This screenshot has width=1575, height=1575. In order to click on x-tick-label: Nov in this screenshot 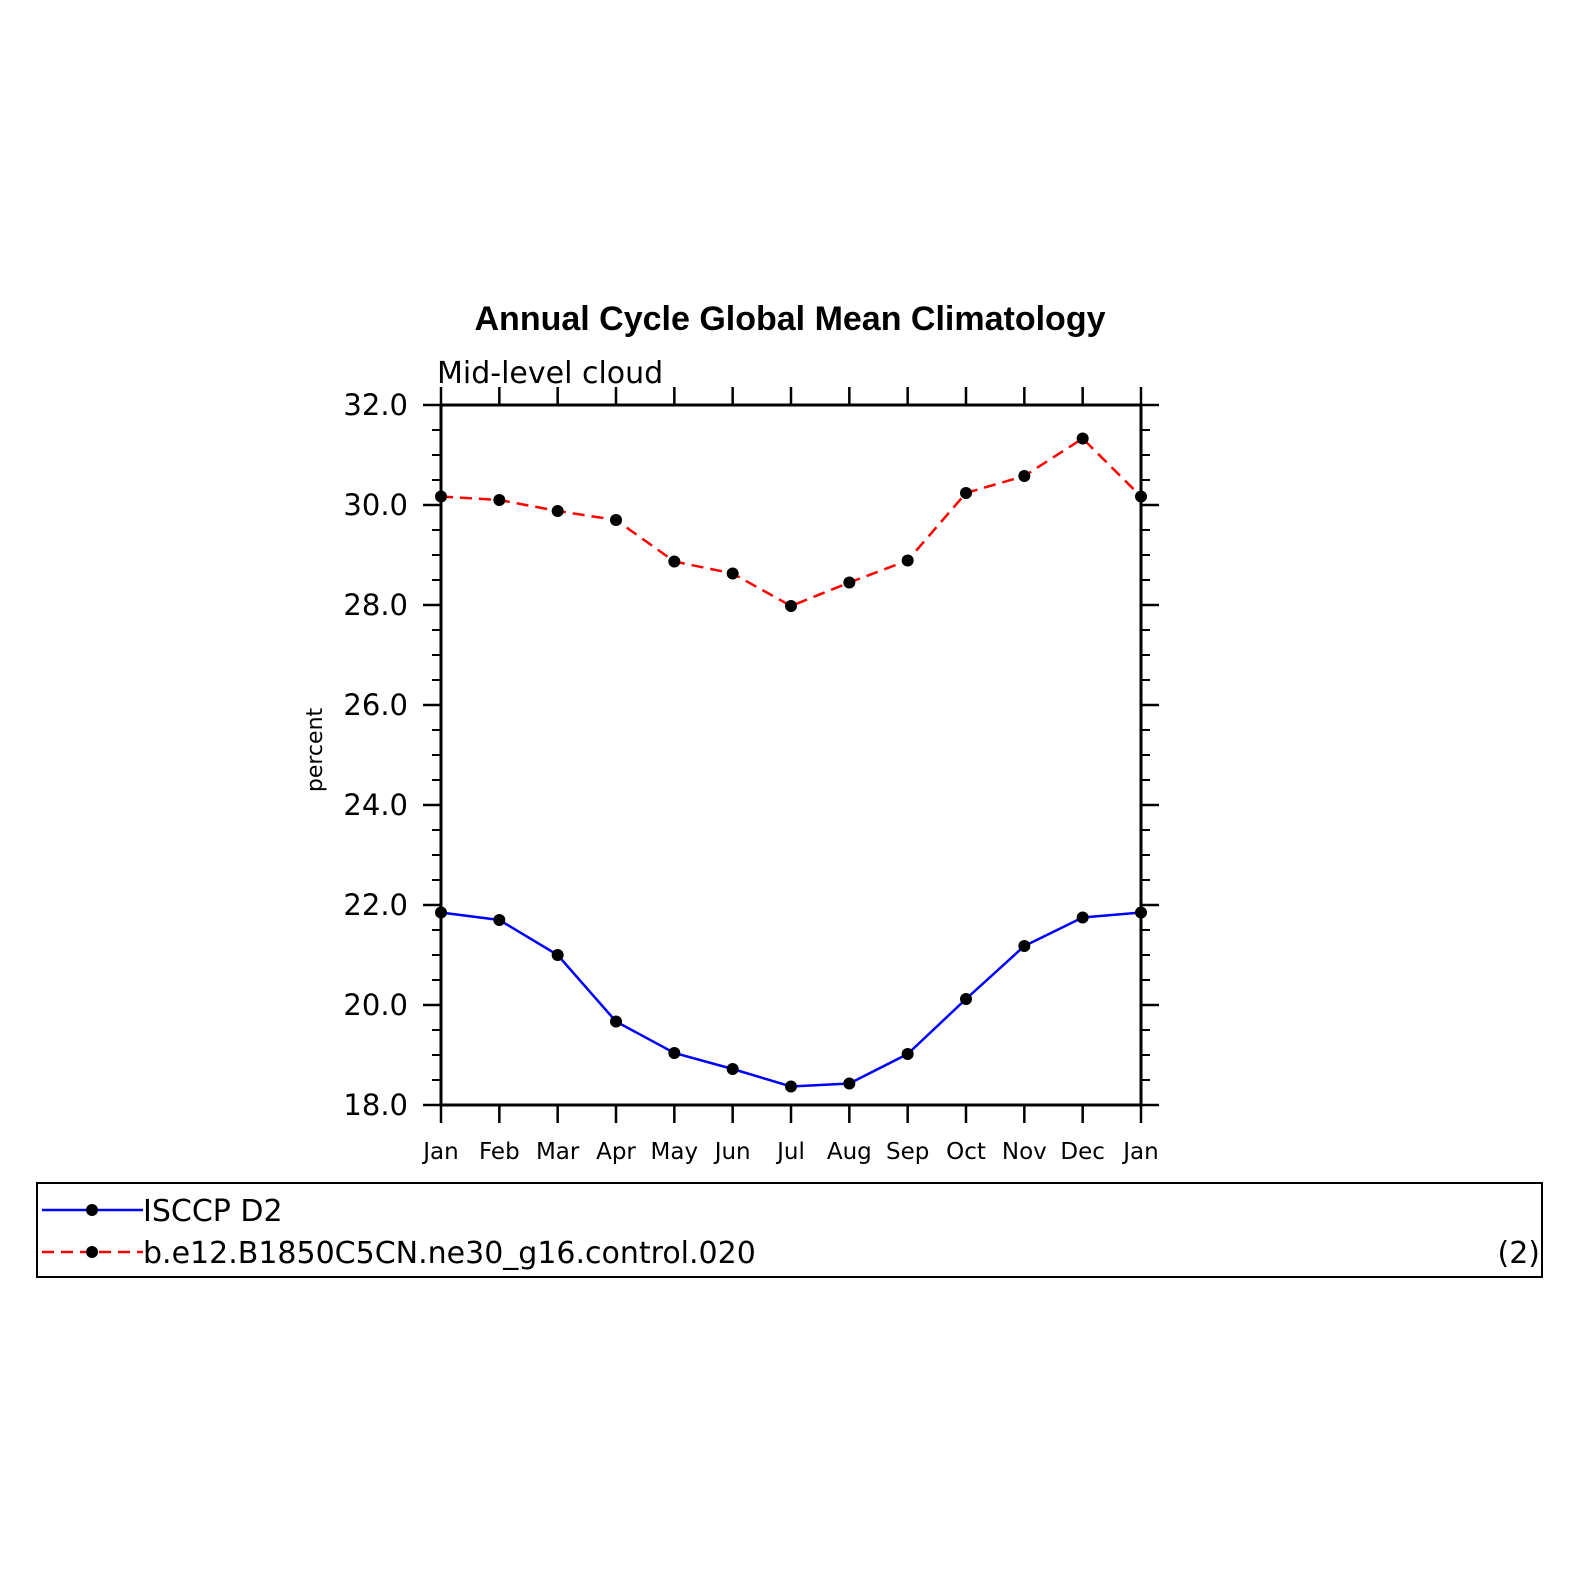, I will do `click(1024, 1152)`.